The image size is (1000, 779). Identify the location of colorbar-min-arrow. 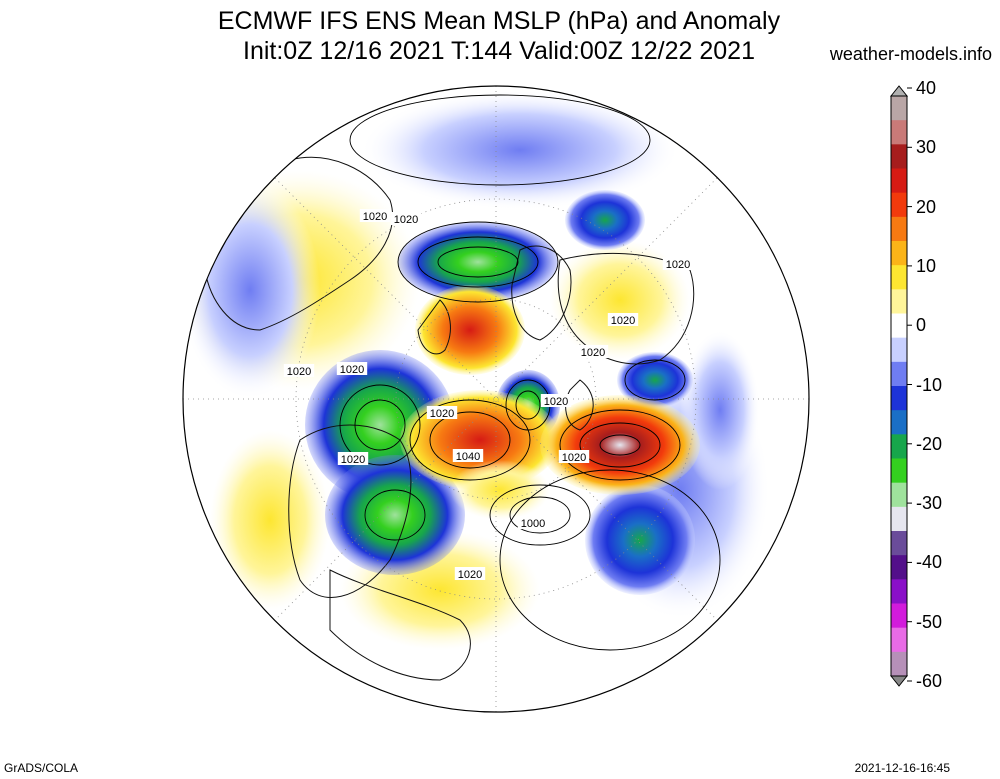
(899, 681).